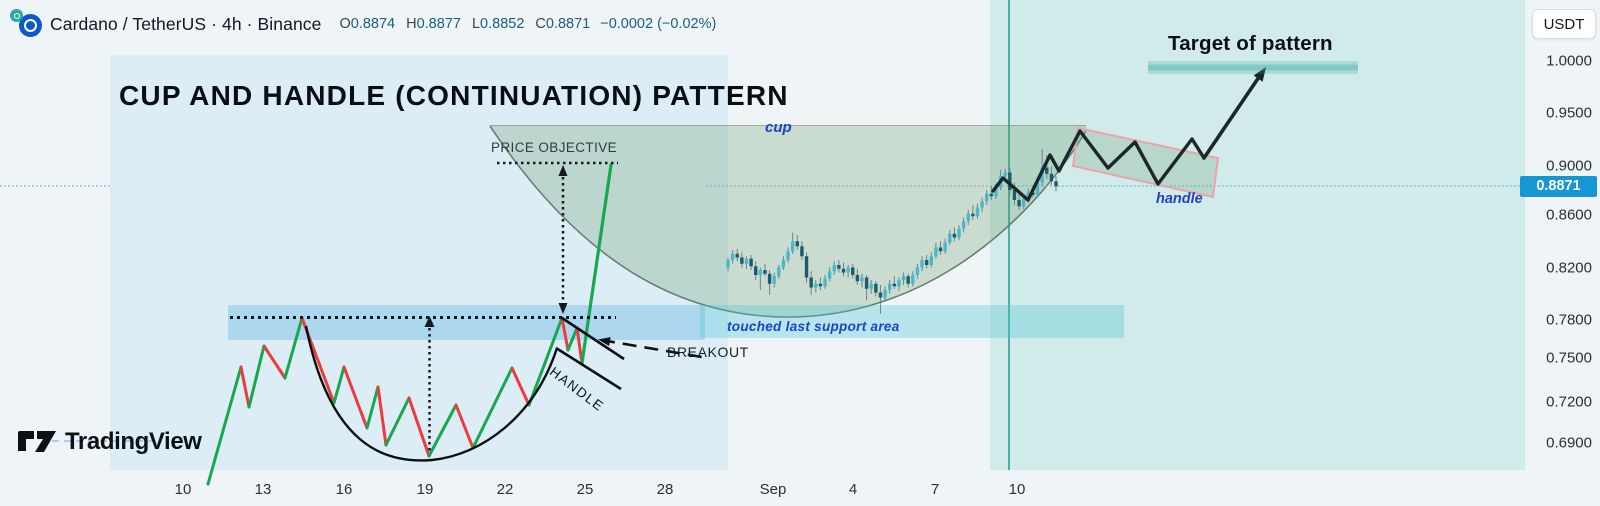 Image resolution: width=1600 pixels, height=506 pixels. I want to click on handle-label: handle, so click(1179, 199).